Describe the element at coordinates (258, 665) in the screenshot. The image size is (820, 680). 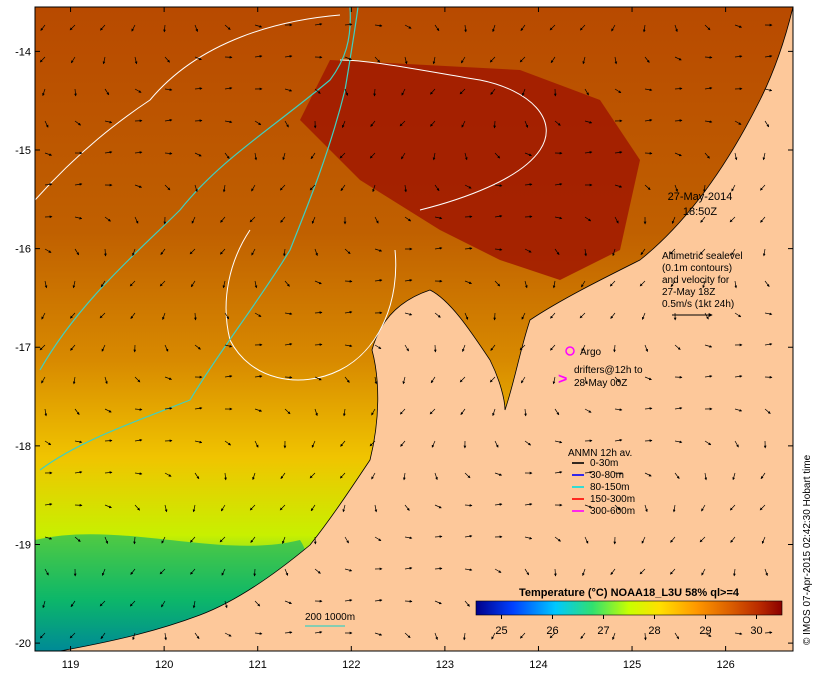
I see `x-tick-label: 121` at that location.